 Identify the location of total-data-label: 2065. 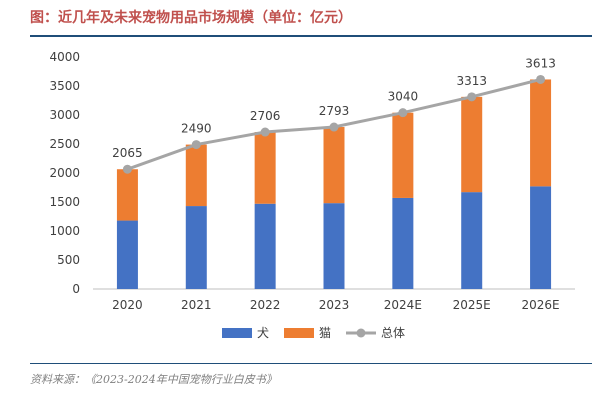
(127, 153).